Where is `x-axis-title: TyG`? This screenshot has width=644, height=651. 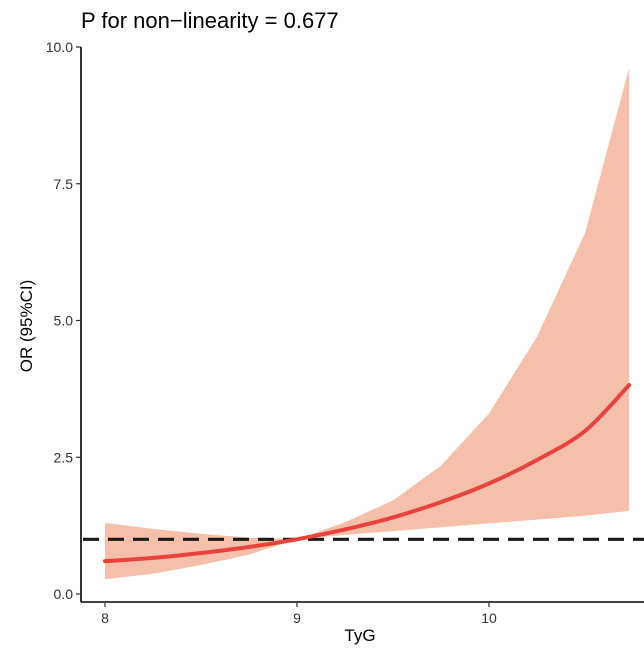
x-axis-title: TyG is located at coordinates (359, 635).